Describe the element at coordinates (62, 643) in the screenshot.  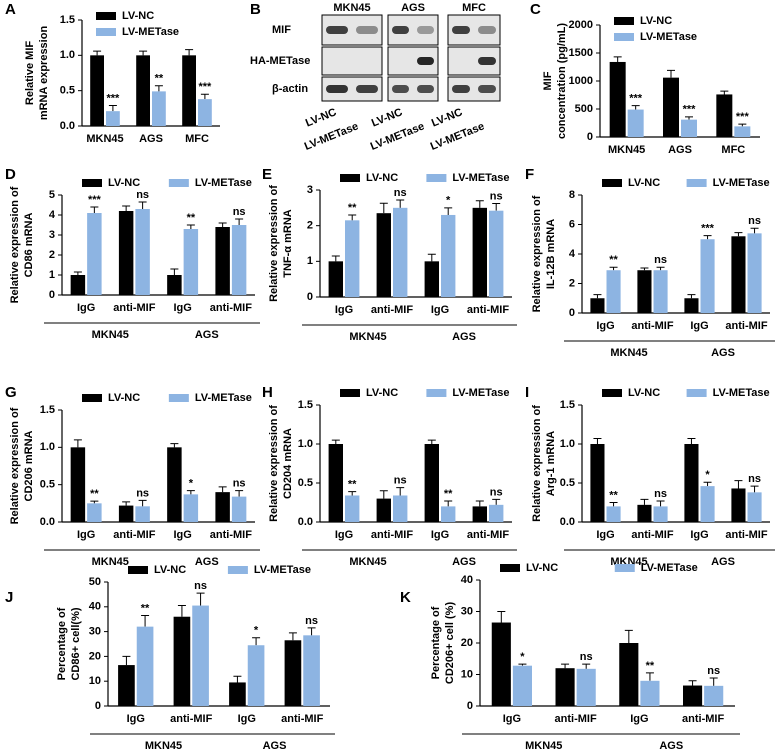
I see `y-axis-label: Percentage of` at that location.